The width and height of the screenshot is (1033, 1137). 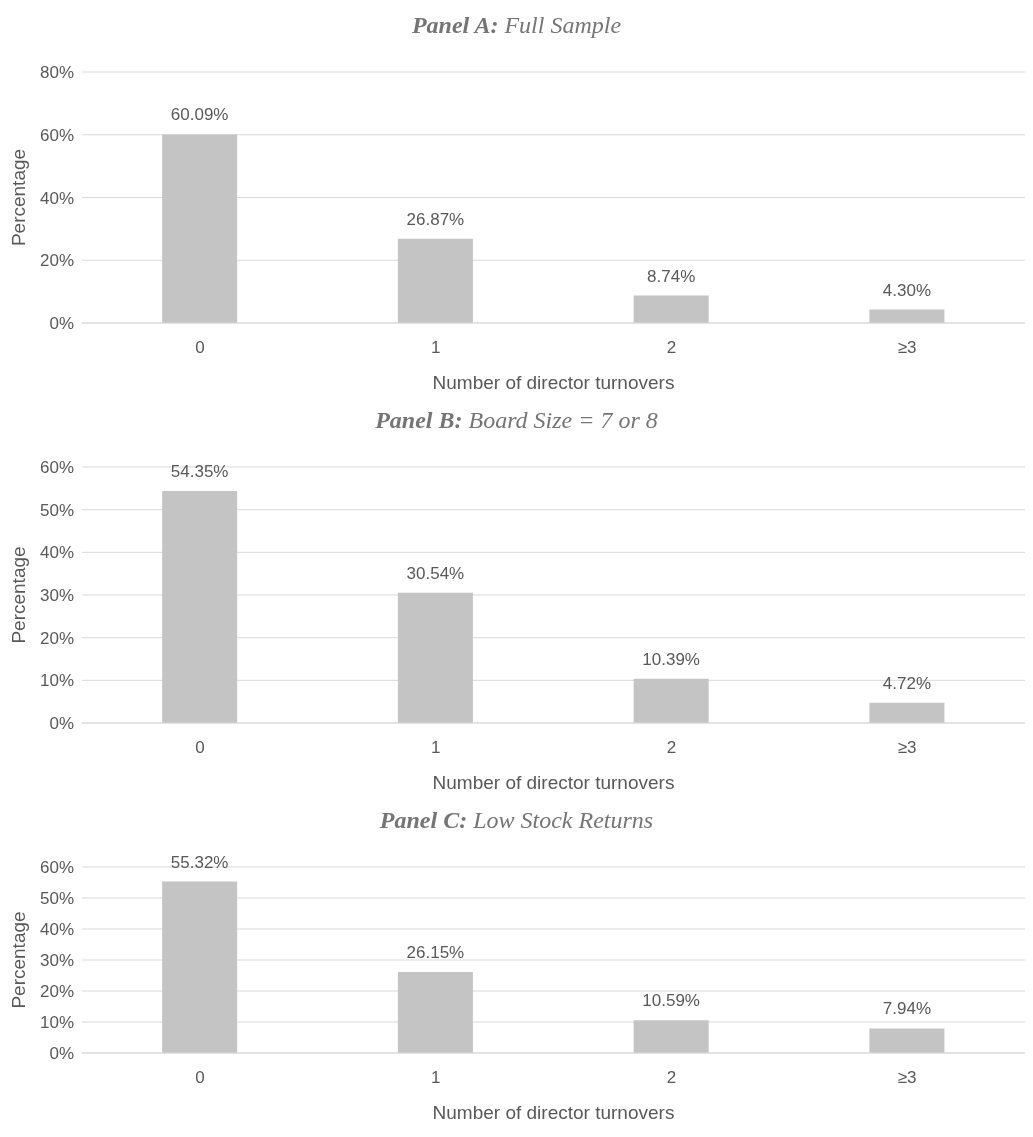 What do you see at coordinates (199, 115) in the screenshot?
I see `data-label: 60.09%` at bounding box center [199, 115].